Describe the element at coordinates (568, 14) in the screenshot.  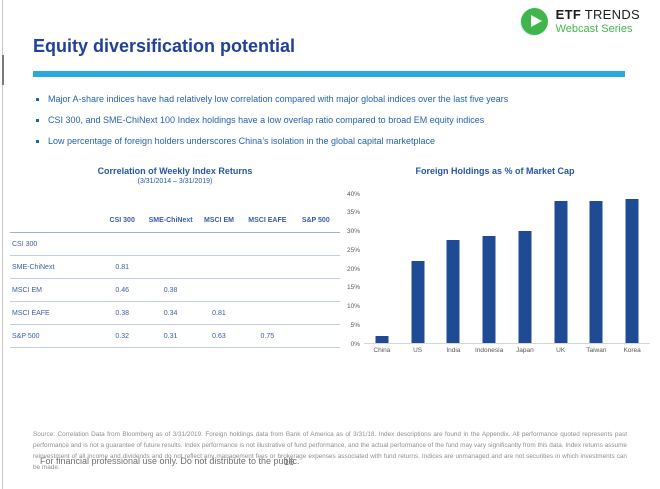
I see `logo-etf-text: ETF` at that location.